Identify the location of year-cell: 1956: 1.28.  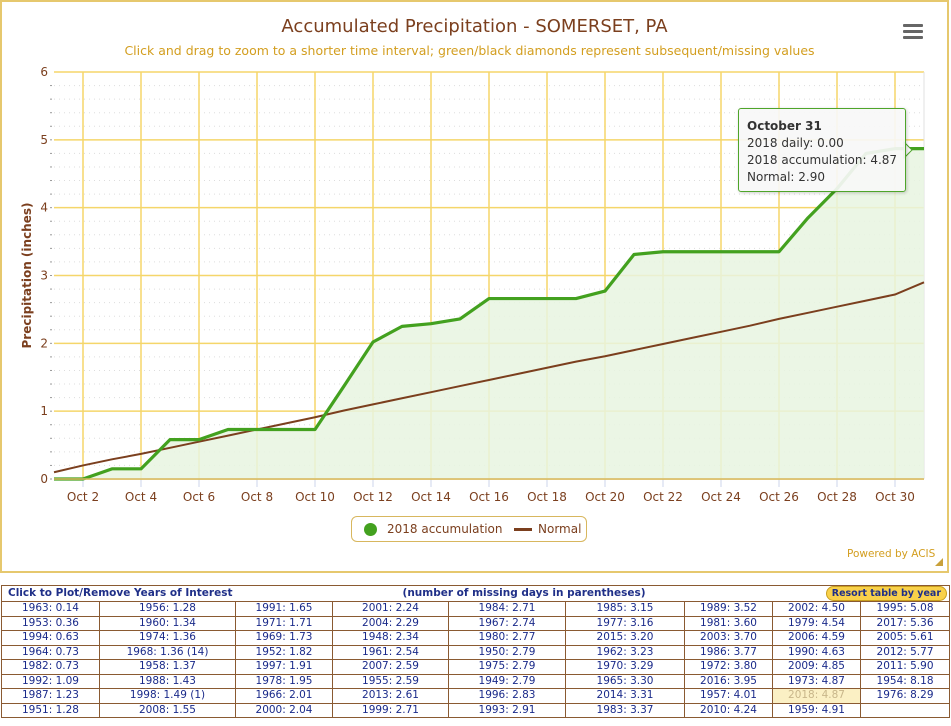
(167, 609).